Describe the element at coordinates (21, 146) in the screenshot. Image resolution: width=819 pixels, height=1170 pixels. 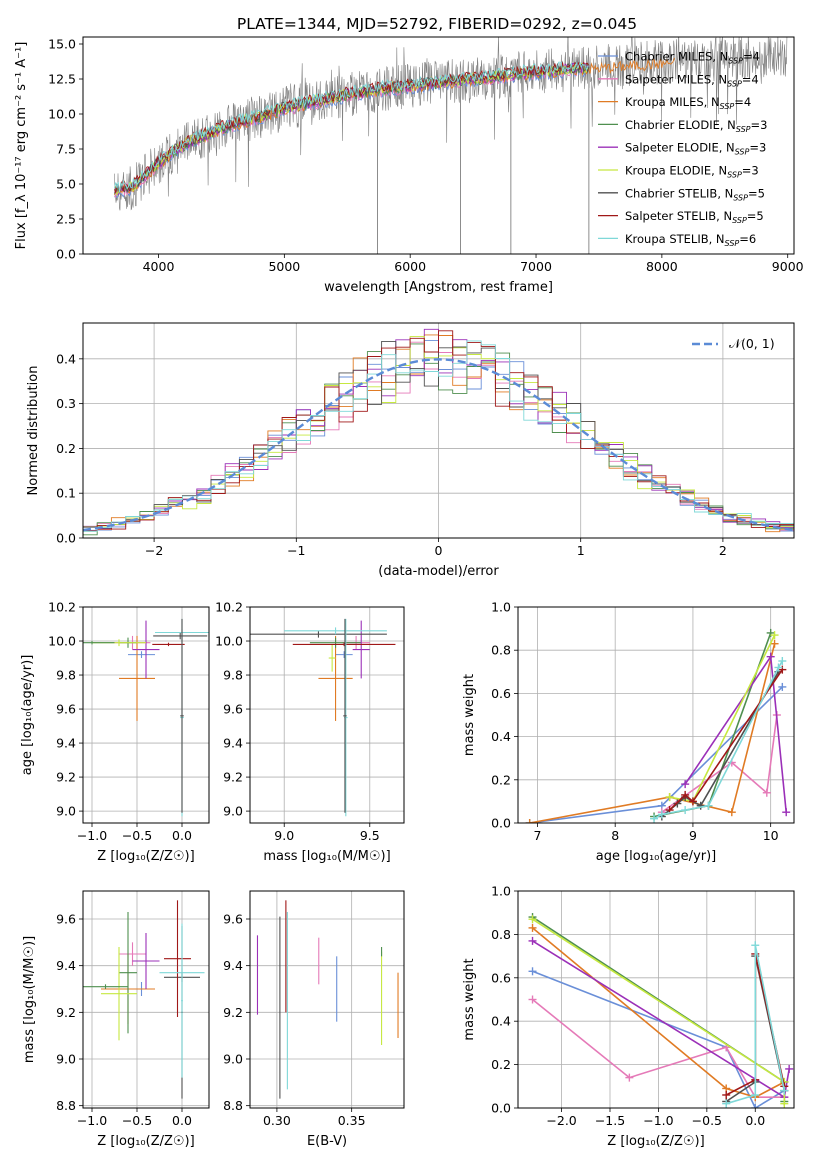
I see `y-axis-label: Flux [f_λ 10⁻¹⁷ erg cm⁻² s⁻¹ A⁻¹]` at that location.